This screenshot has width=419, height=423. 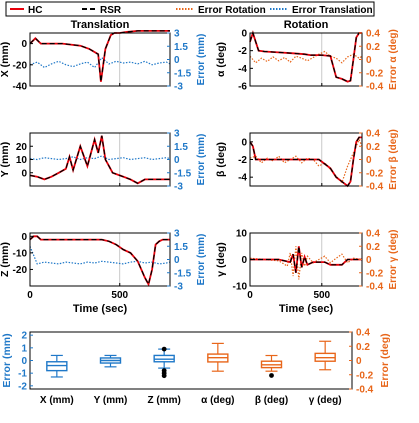 I want to click on legend: HC RSR Error Rotation Error Translation, so click(x=190, y=9).